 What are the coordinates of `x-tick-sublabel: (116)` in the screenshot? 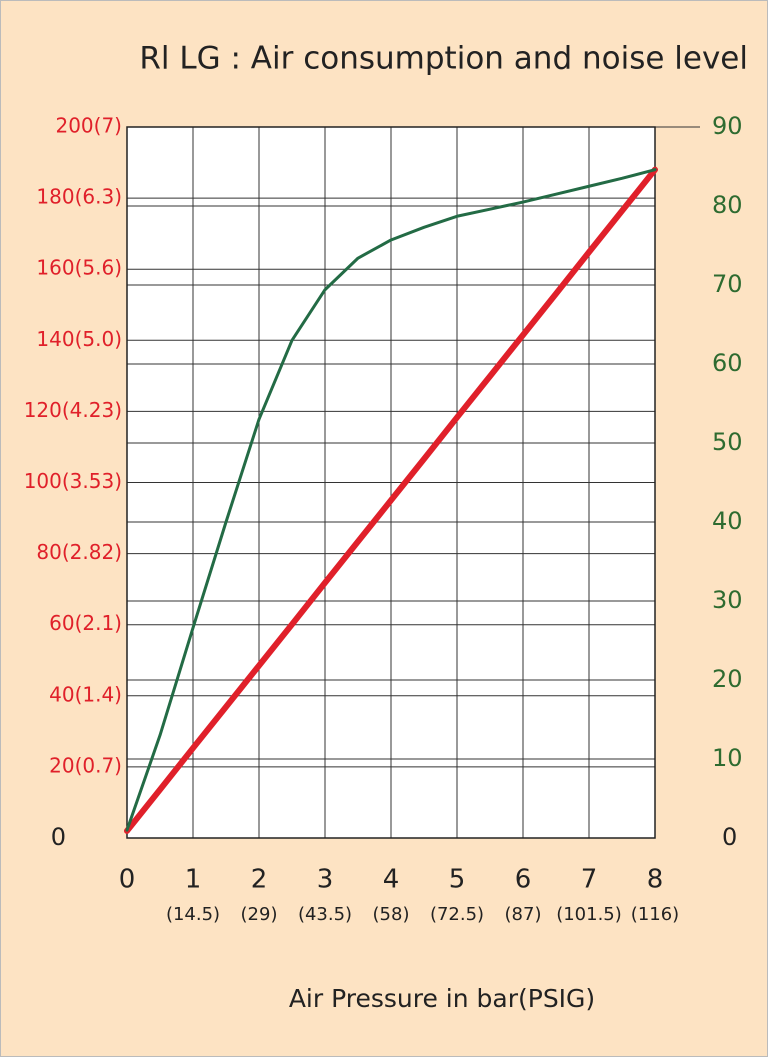 It's located at (655, 914).